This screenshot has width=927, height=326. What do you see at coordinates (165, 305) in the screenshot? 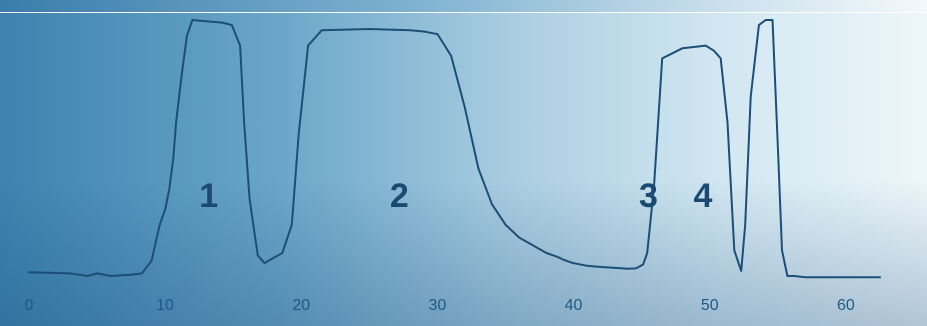
I see `x-tick-label-10: 10` at bounding box center [165, 305].